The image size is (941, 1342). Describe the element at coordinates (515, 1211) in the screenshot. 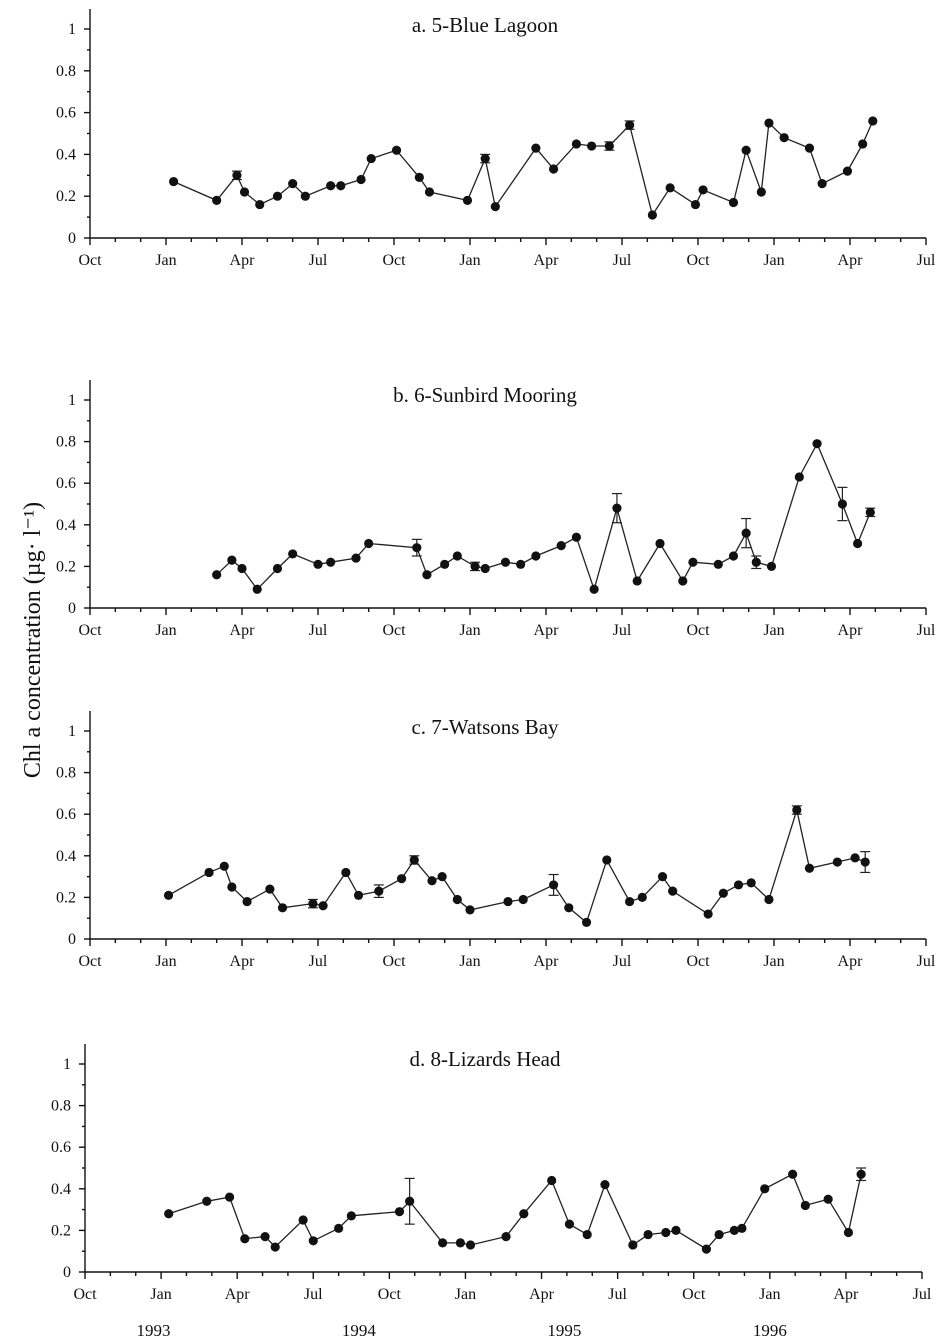

I see `series-line` at that location.